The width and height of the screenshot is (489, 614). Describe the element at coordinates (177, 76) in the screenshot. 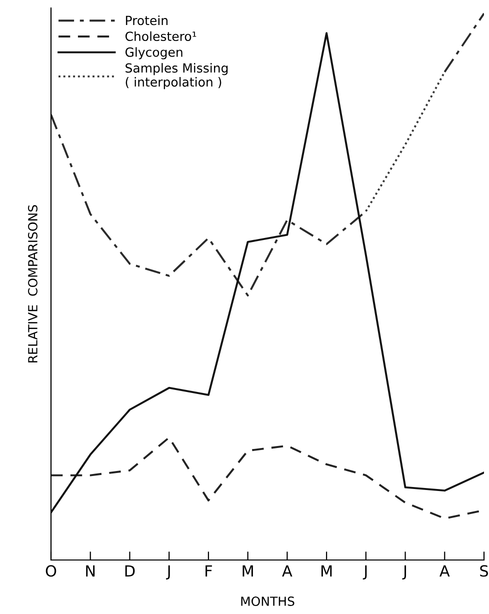

I see `legend-label: Samples Missing ( interpolation )` at that location.